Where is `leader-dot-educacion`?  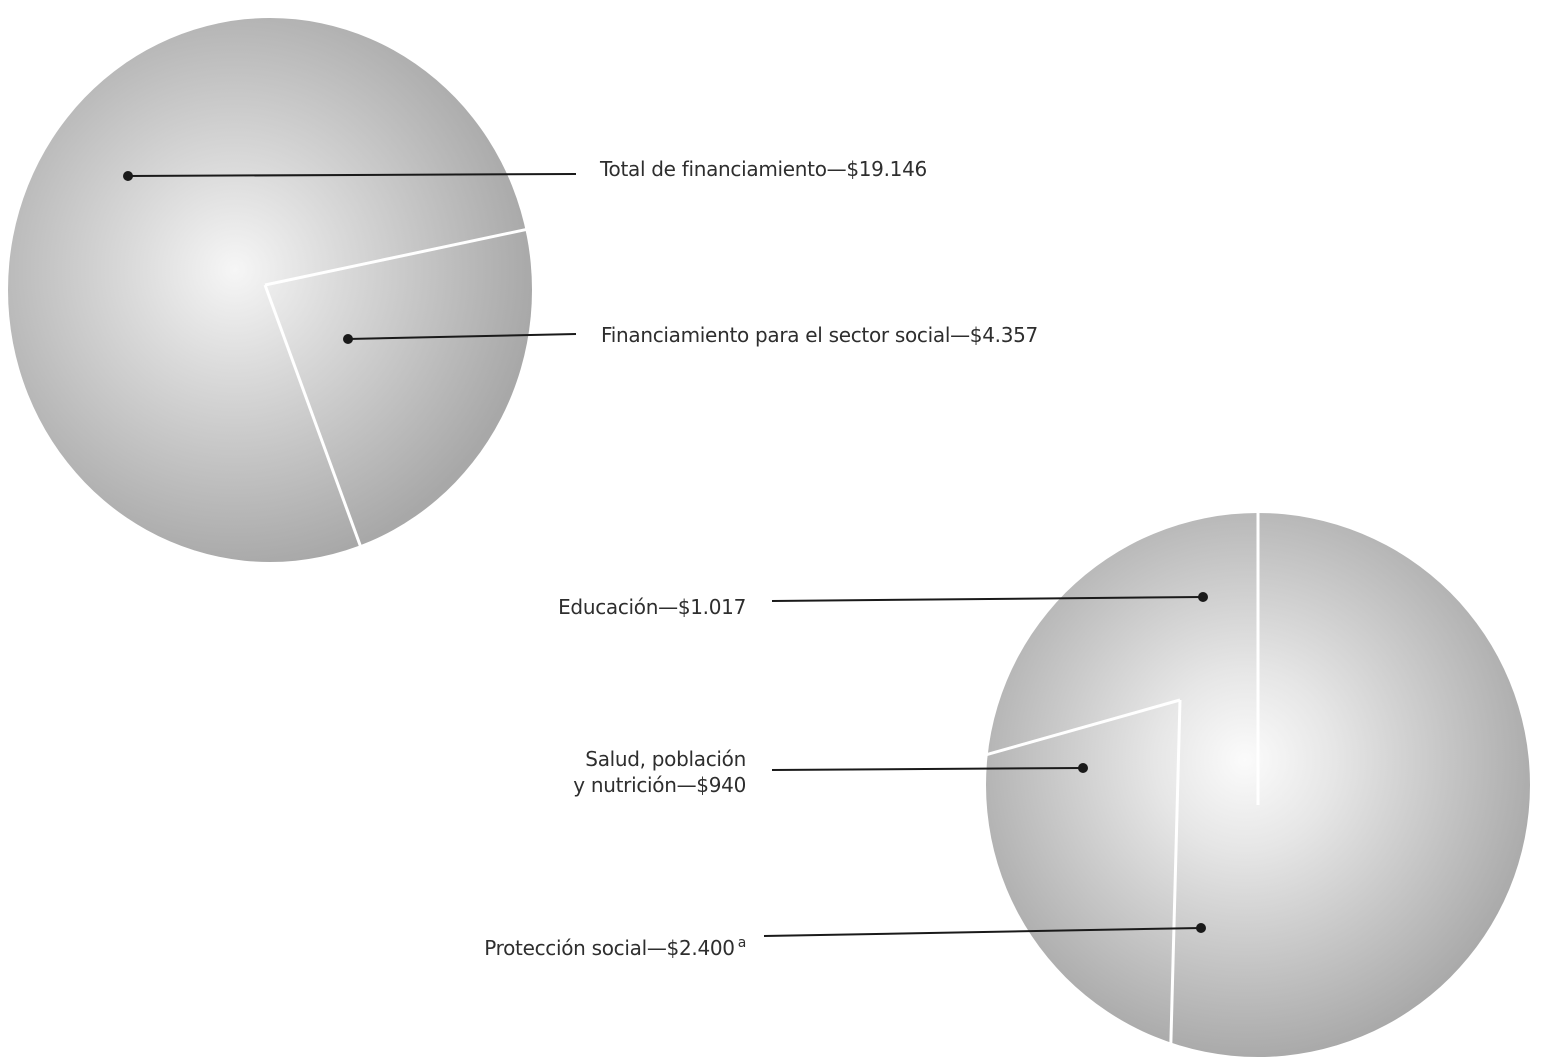 leader-dot-educacion is located at coordinates (1203, 597).